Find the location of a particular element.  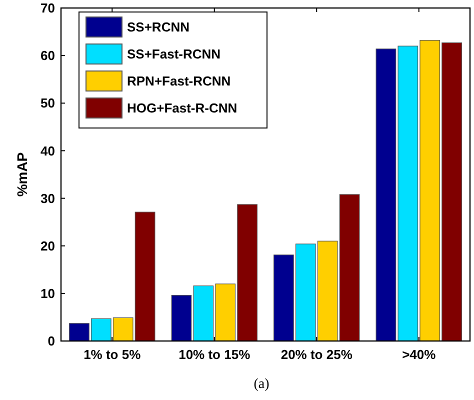

y-tick-label: 0 is located at coordinates (51, 341).